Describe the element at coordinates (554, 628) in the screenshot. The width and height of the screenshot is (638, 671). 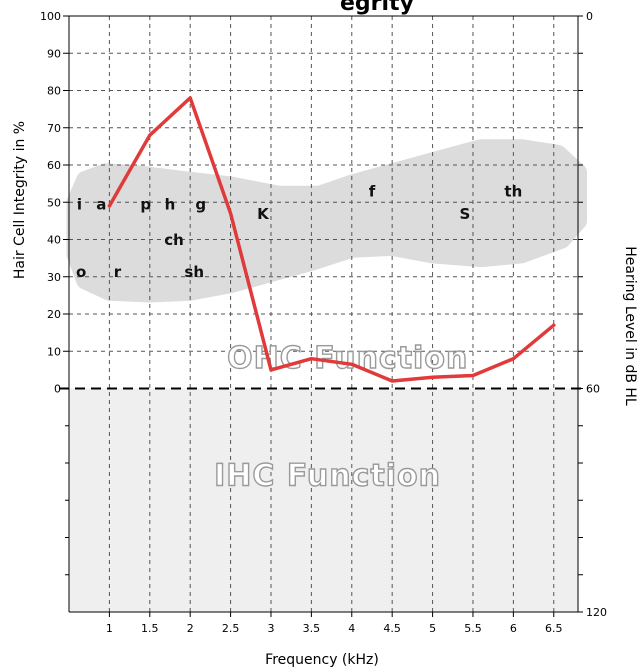
I see `x-tick-label: 6.5` at that location.